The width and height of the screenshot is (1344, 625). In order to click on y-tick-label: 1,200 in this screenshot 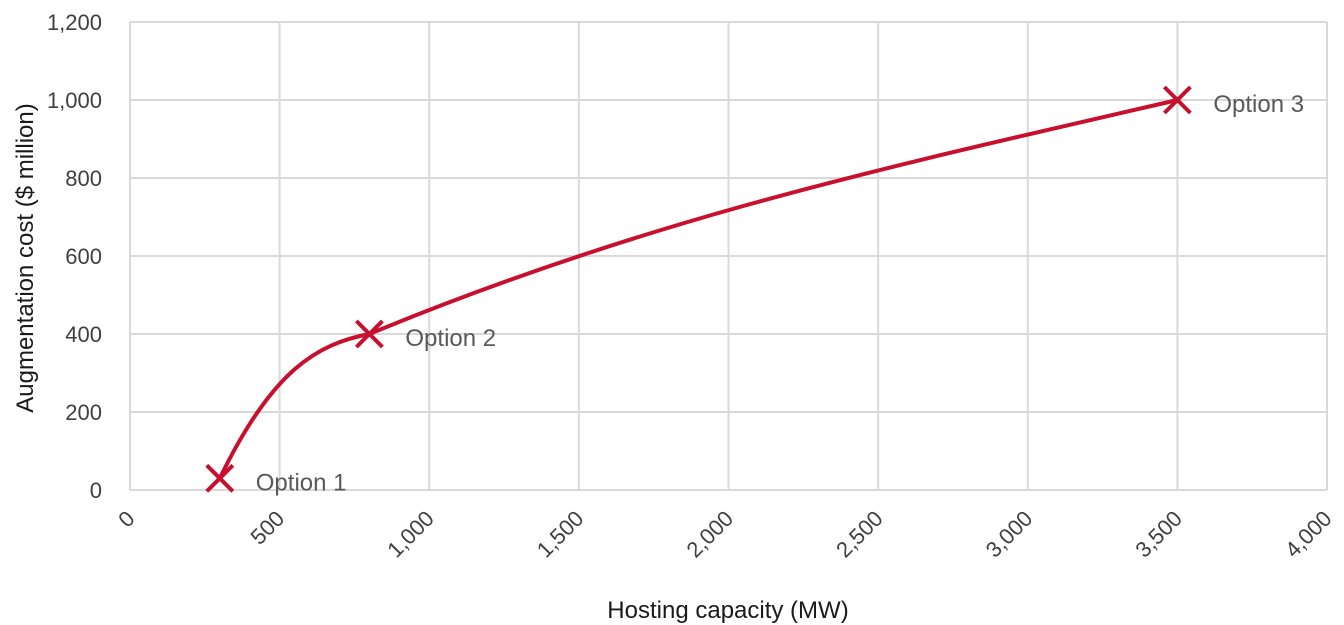, I will do `click(74, 22)`.